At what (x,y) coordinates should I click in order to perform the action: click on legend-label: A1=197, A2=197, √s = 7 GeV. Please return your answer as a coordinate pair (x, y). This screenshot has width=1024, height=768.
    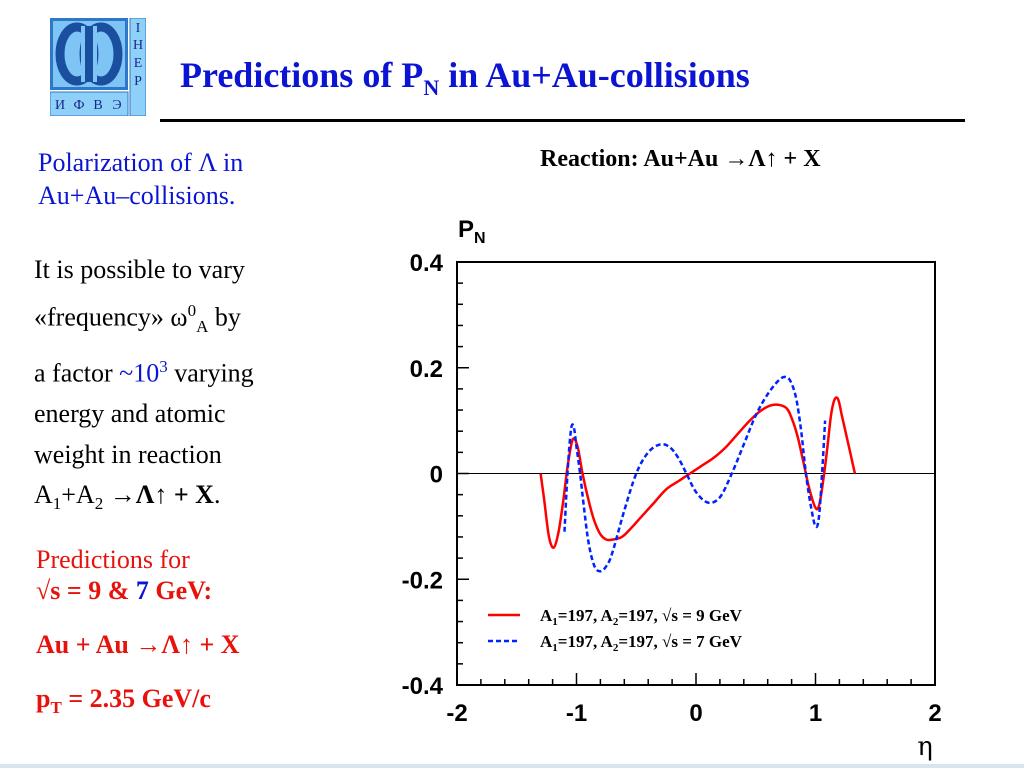
    Looking at the image, I should click on (641, 643).